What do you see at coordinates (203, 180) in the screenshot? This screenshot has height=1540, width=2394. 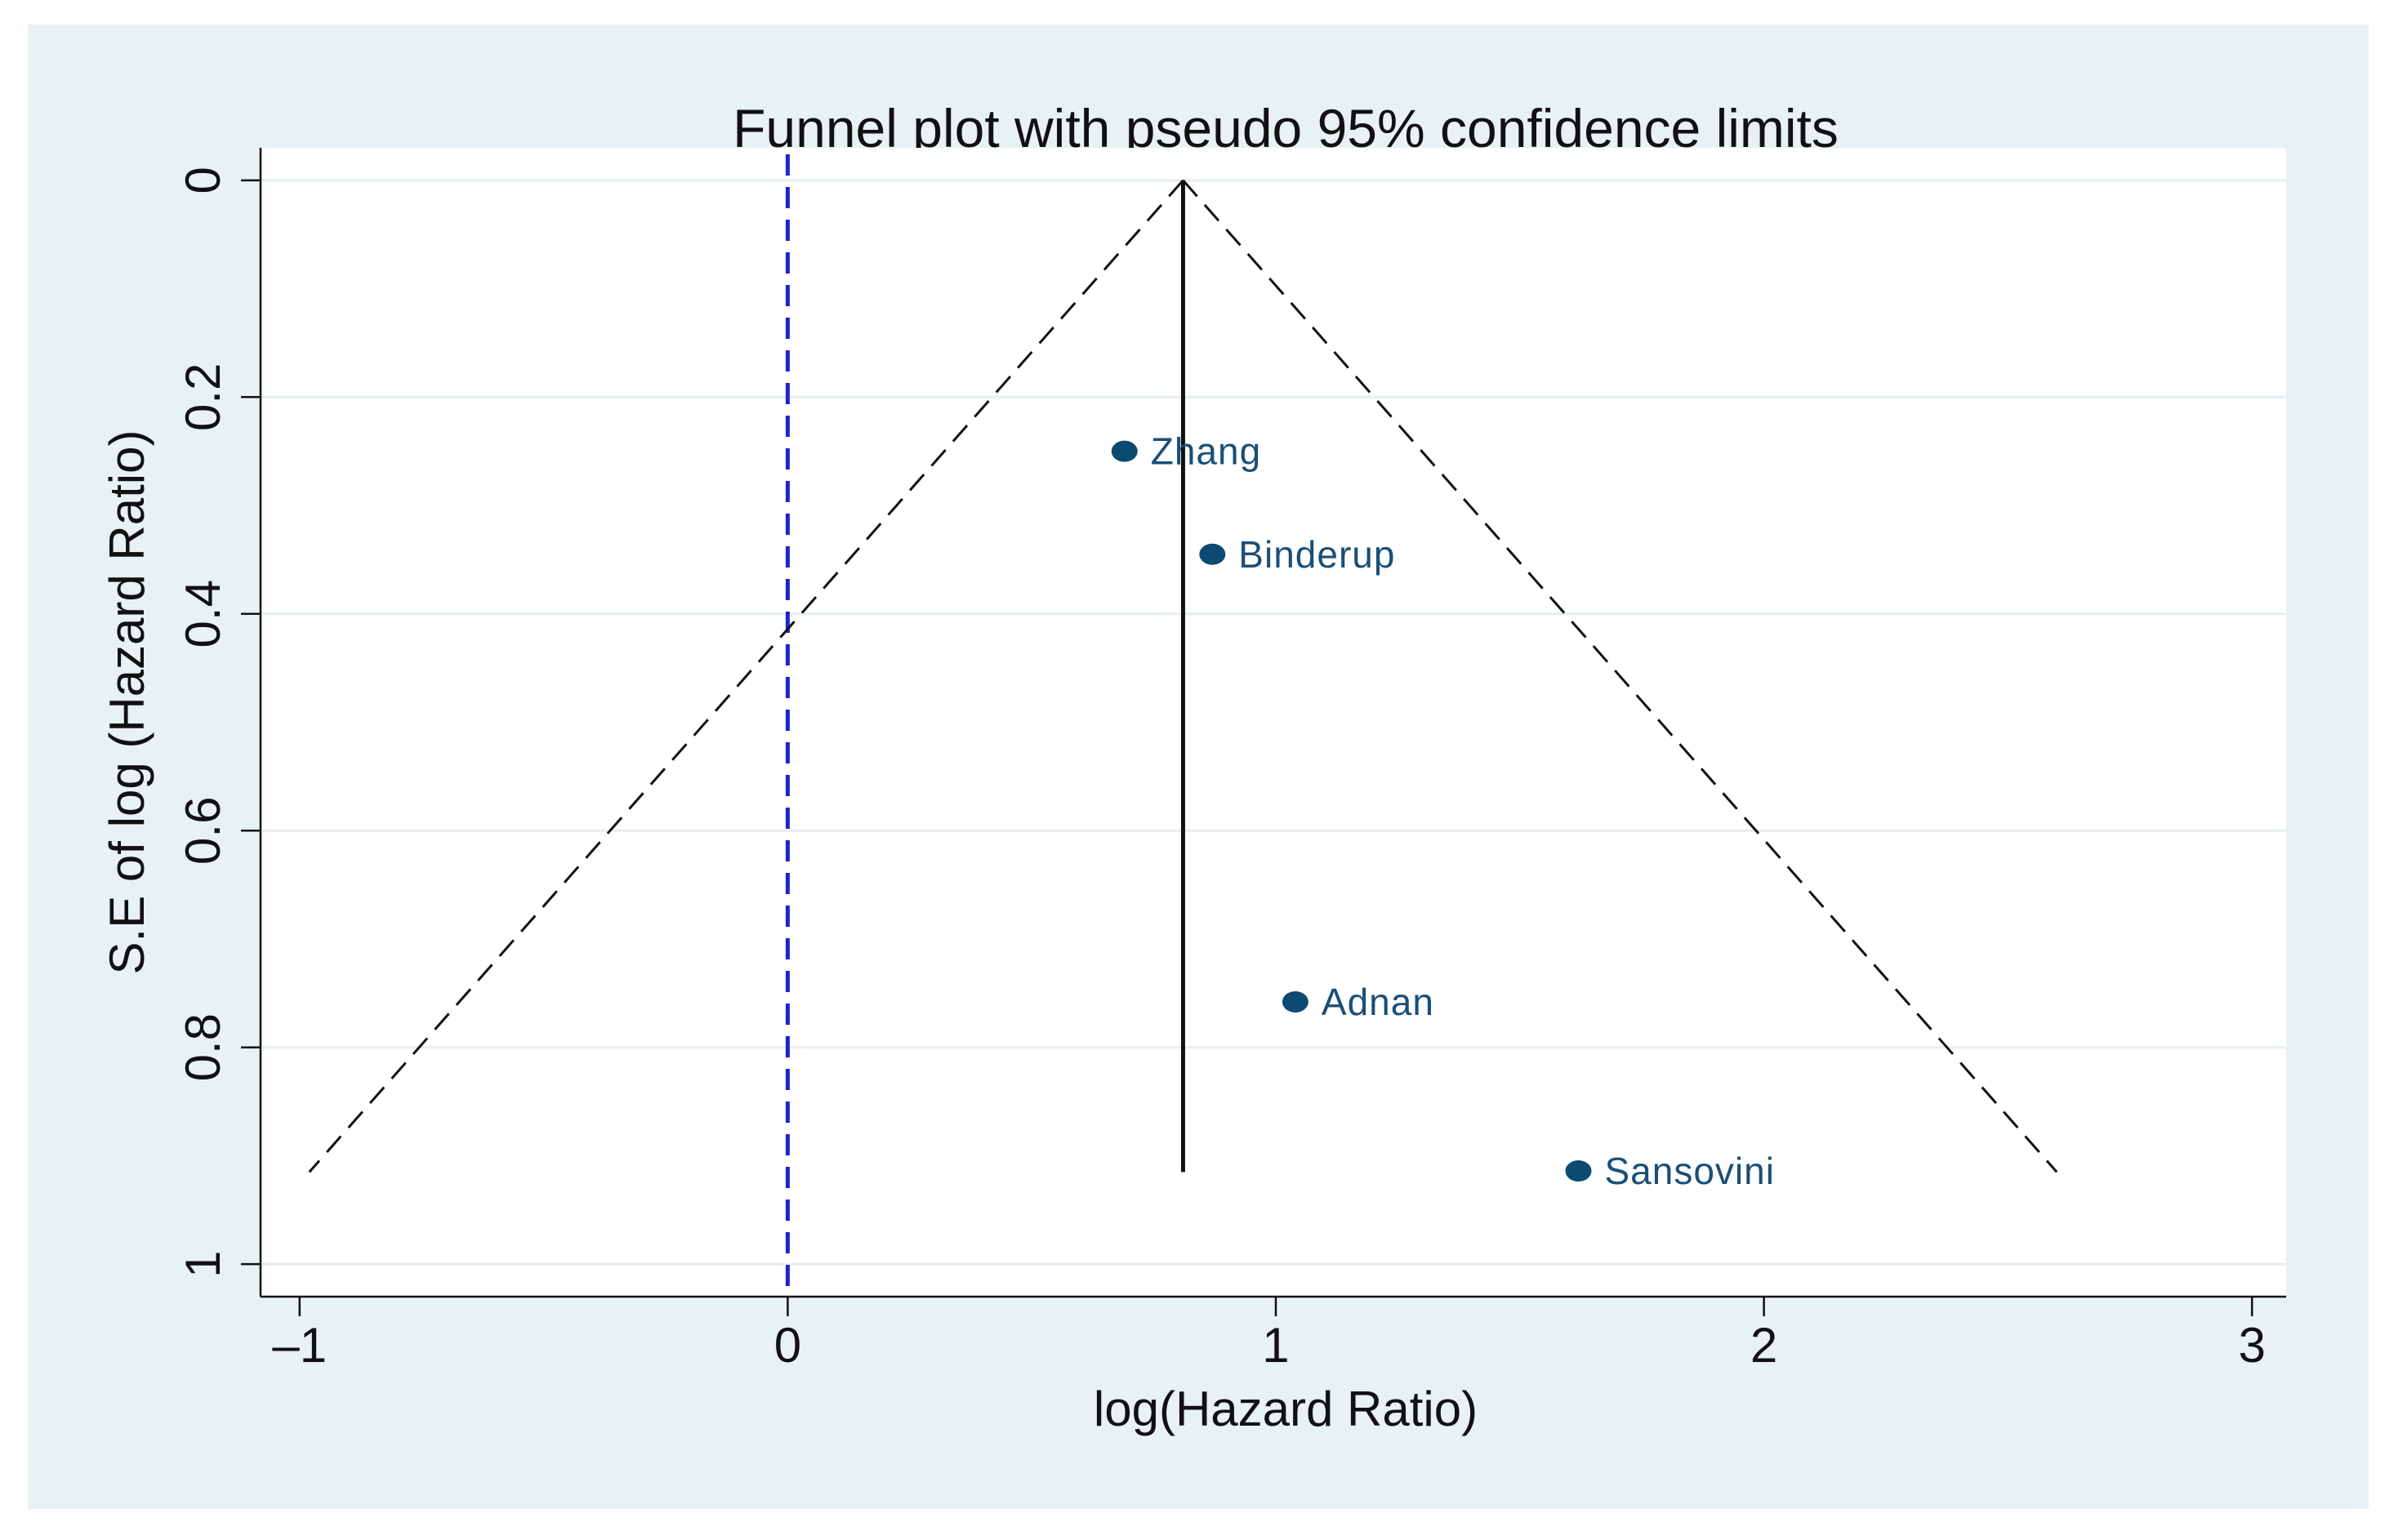 I see `y-tick-label-0: 0` at bounding box center [203, 180].